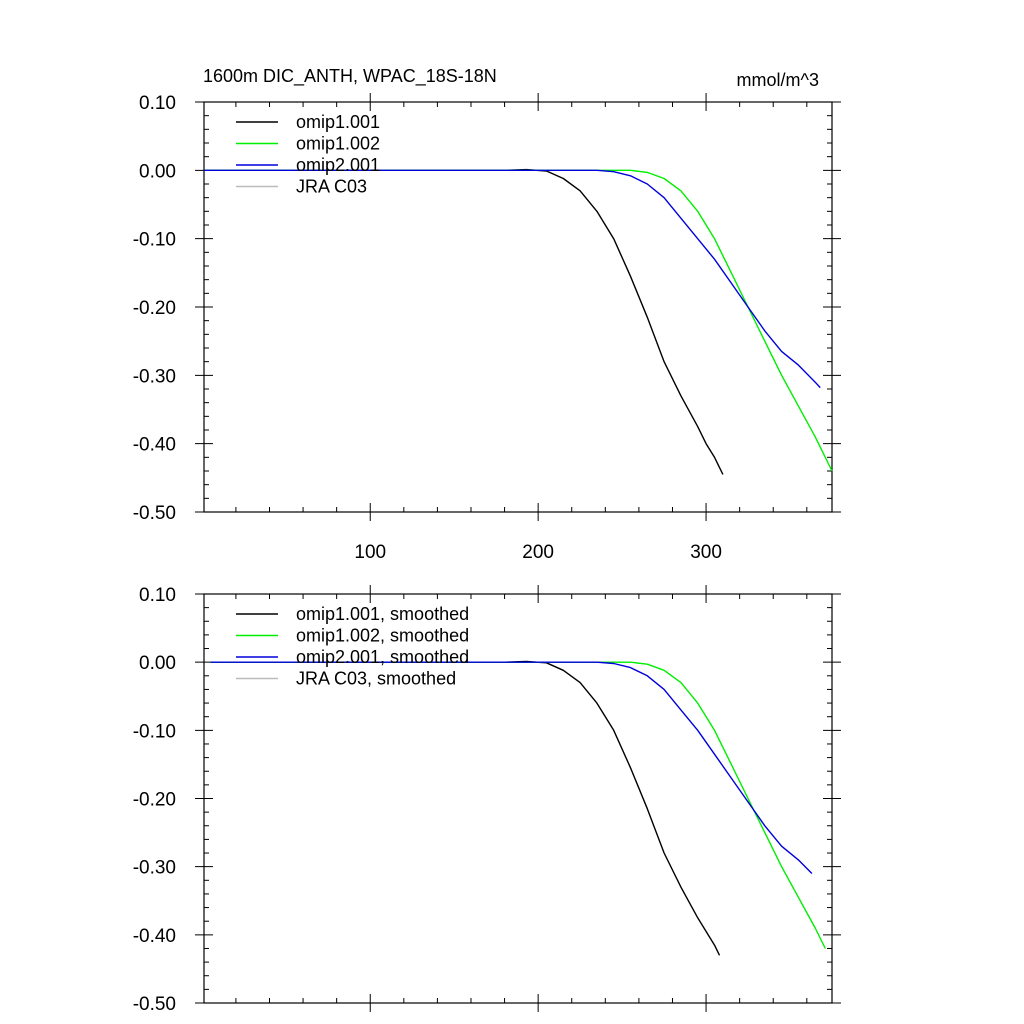 The height and width of the screenshot is (1024, 1024). I want to click on x-tick-label: 200, so click(538, 552).